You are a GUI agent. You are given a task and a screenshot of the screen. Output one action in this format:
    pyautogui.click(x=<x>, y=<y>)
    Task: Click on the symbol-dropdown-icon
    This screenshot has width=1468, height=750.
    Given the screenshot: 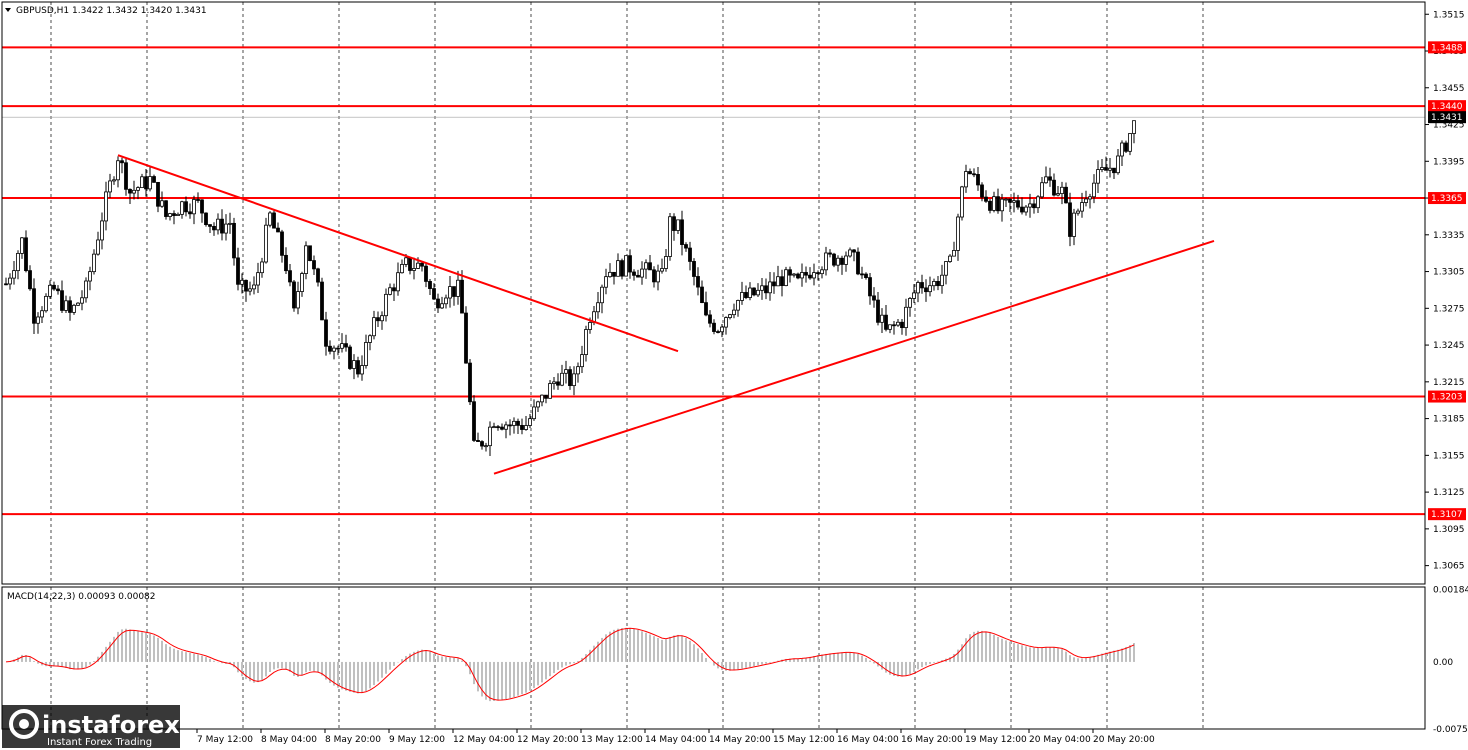 What is the action you would take?
    pyautogui.click(x=8, y=10)
    